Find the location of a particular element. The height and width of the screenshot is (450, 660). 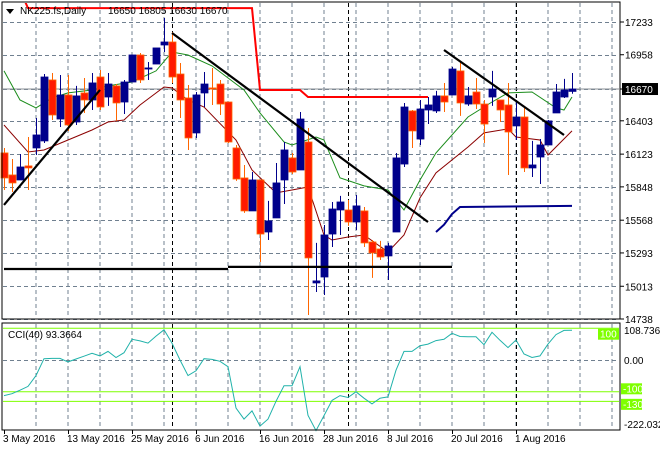

price-tick-label: 15293 is located at coordinates (639, 254).